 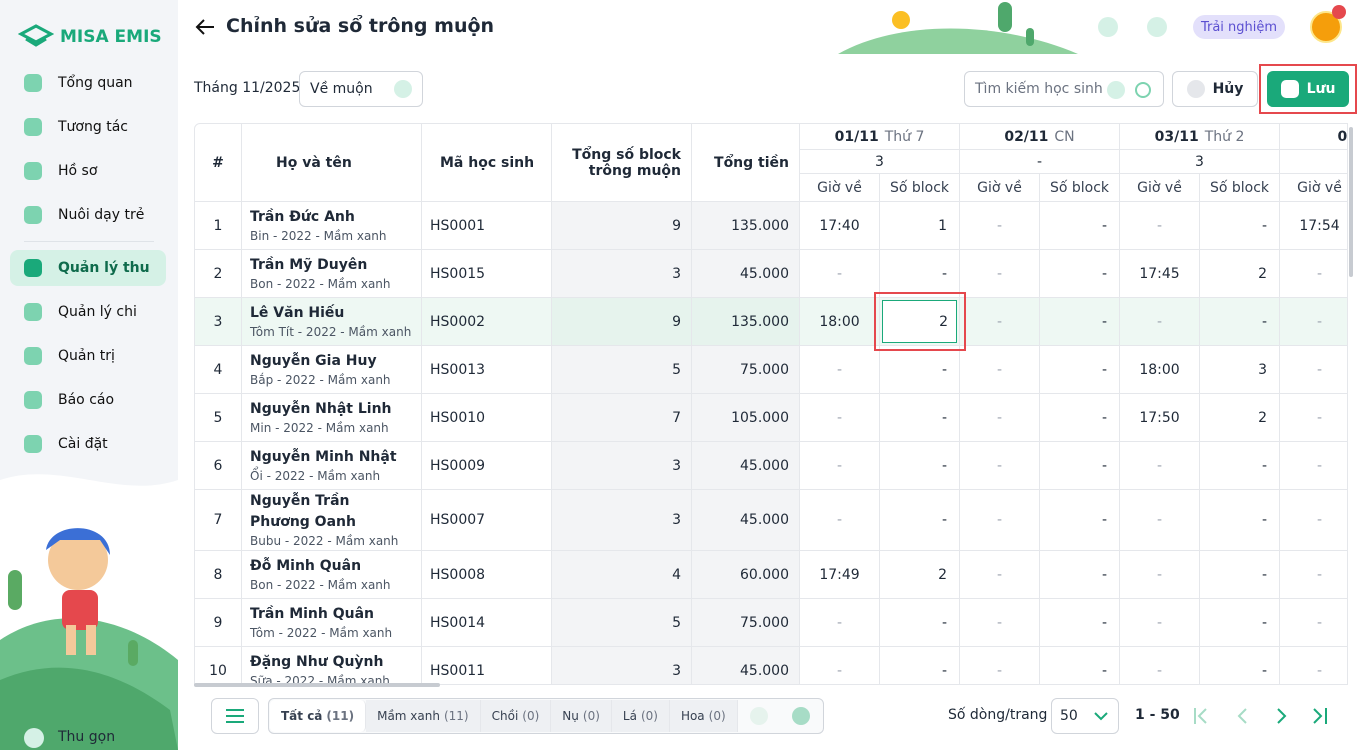 I want to click on menu-item: Nuôi dạy trẻ, so click(x=88, y=215).